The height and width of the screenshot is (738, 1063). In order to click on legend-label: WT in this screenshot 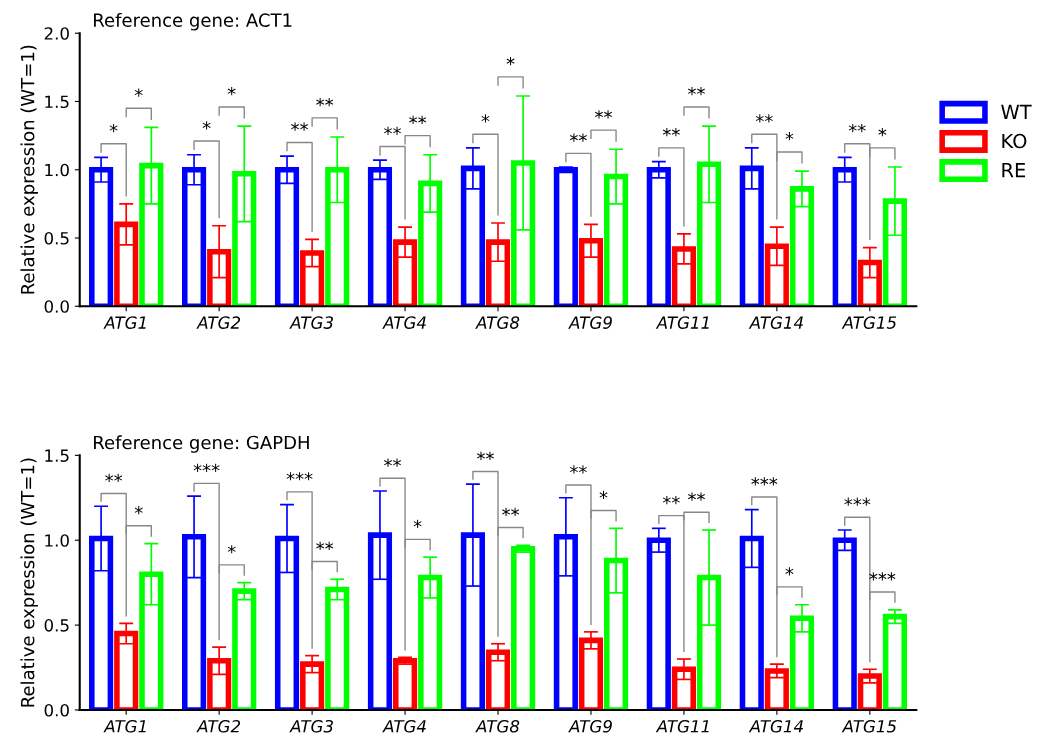, I will do `click(1016, 111)`.